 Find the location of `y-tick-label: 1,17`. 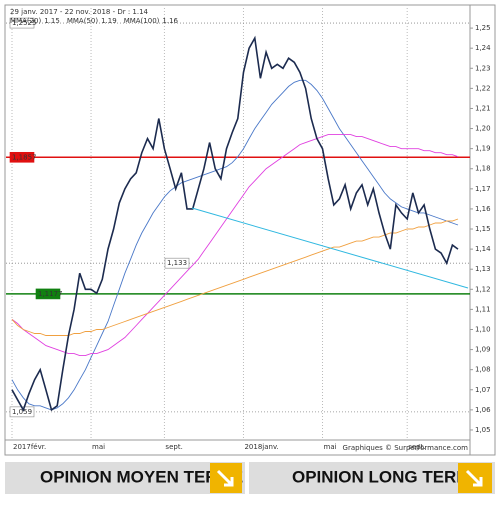

y-tick-label: 1,17 is located at coordinates (483, 189).